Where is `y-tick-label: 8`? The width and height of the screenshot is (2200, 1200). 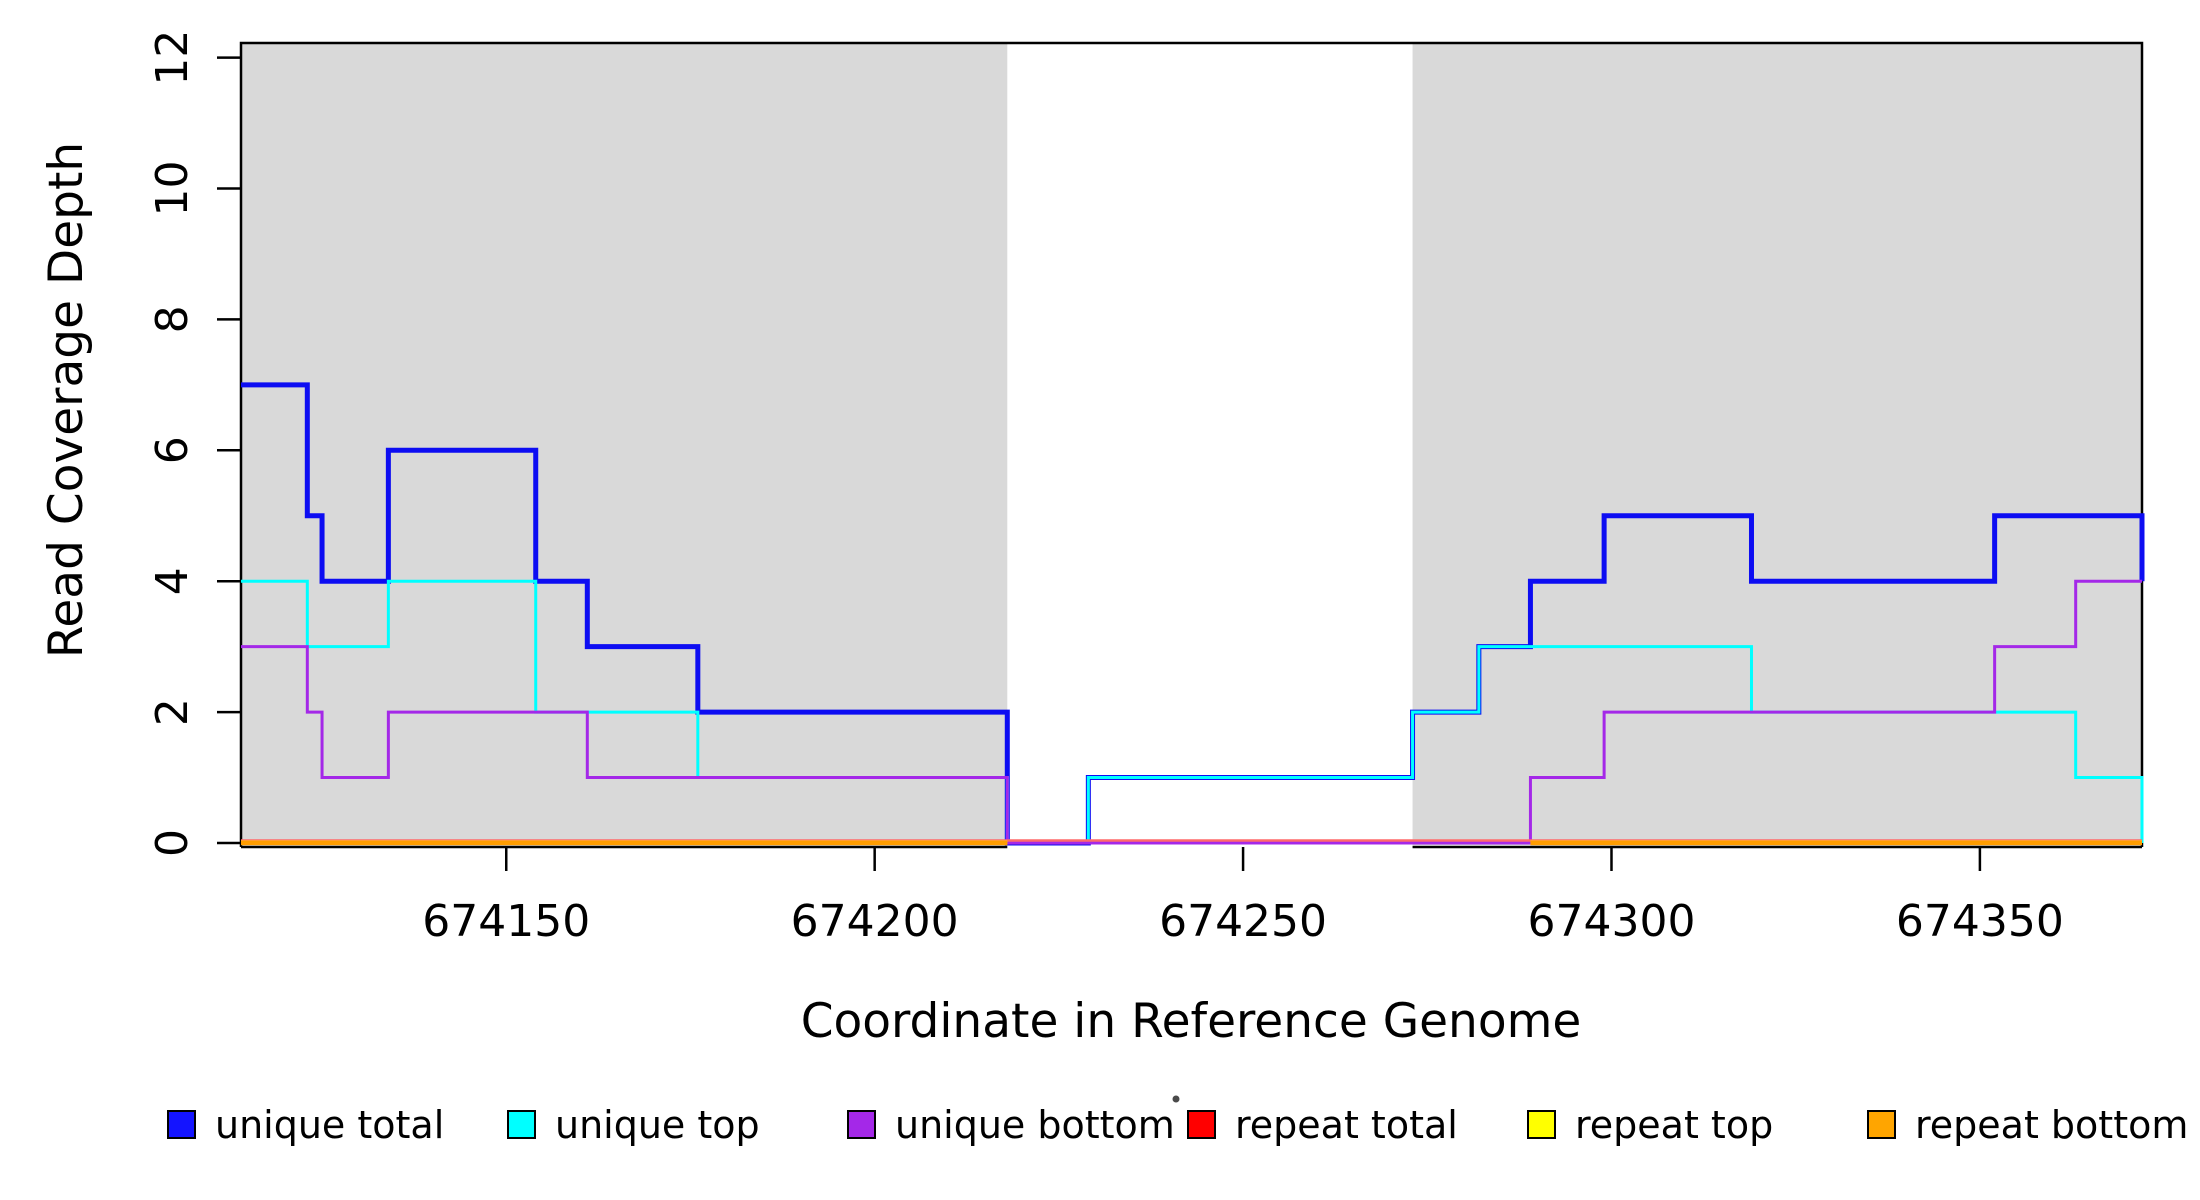
y-tick-label: 8 is located at coordinates (172, 319).